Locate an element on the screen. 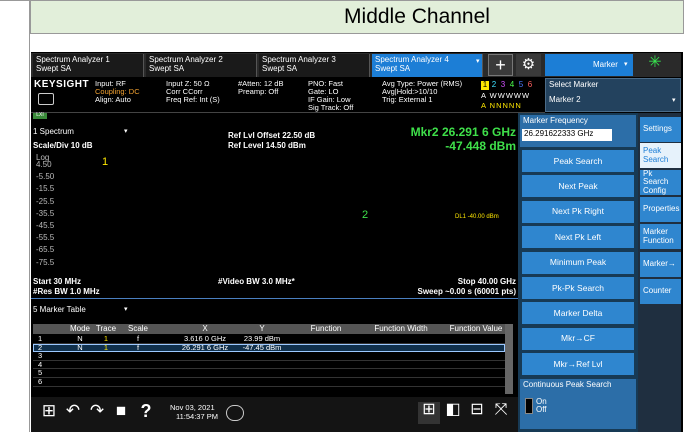  row-id: 3 is located at coordinates (40, 356).